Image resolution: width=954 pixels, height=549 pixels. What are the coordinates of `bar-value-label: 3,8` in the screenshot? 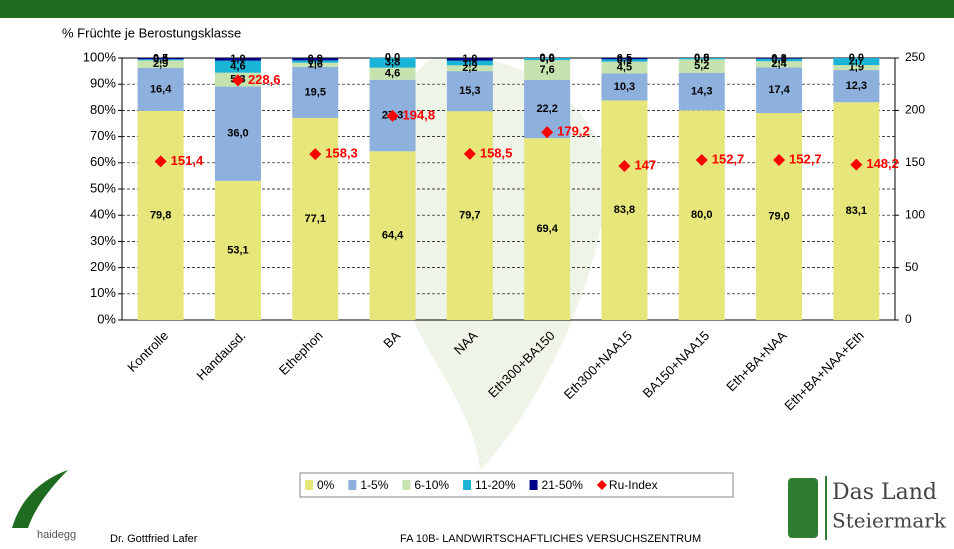 It's located at (392, 63).